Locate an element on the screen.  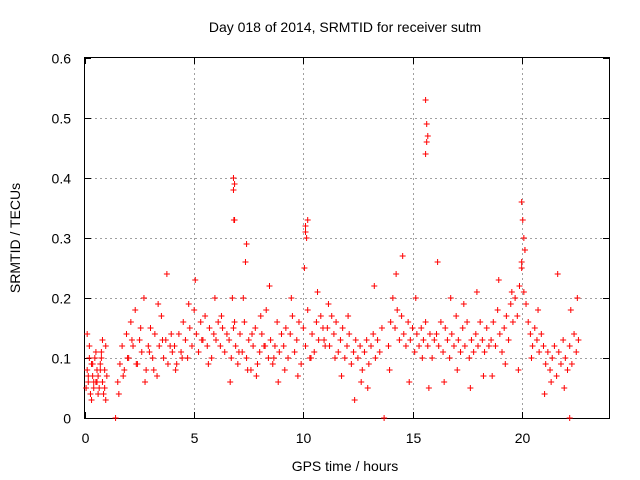
y-tick-label: 0.4 is located at coordinates (62, 179).